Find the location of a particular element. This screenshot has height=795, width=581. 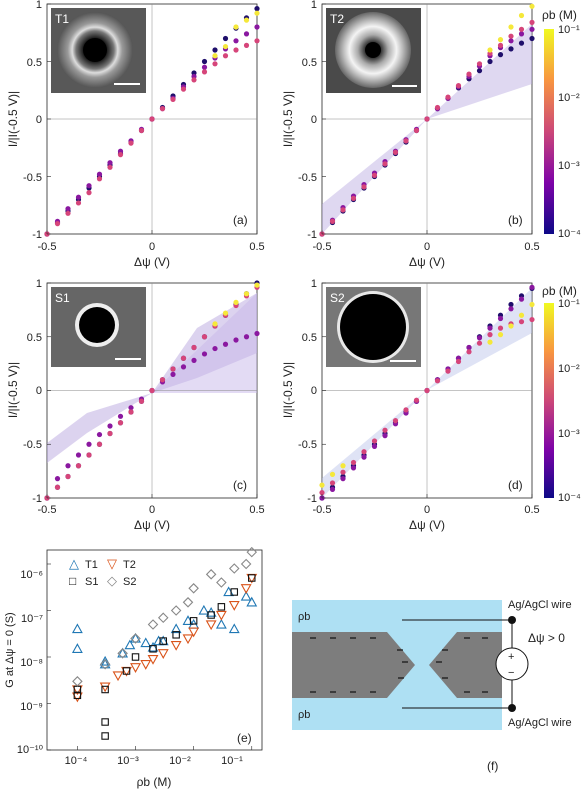

legend-t2-label: T2 is located at coordinates (129, 565).